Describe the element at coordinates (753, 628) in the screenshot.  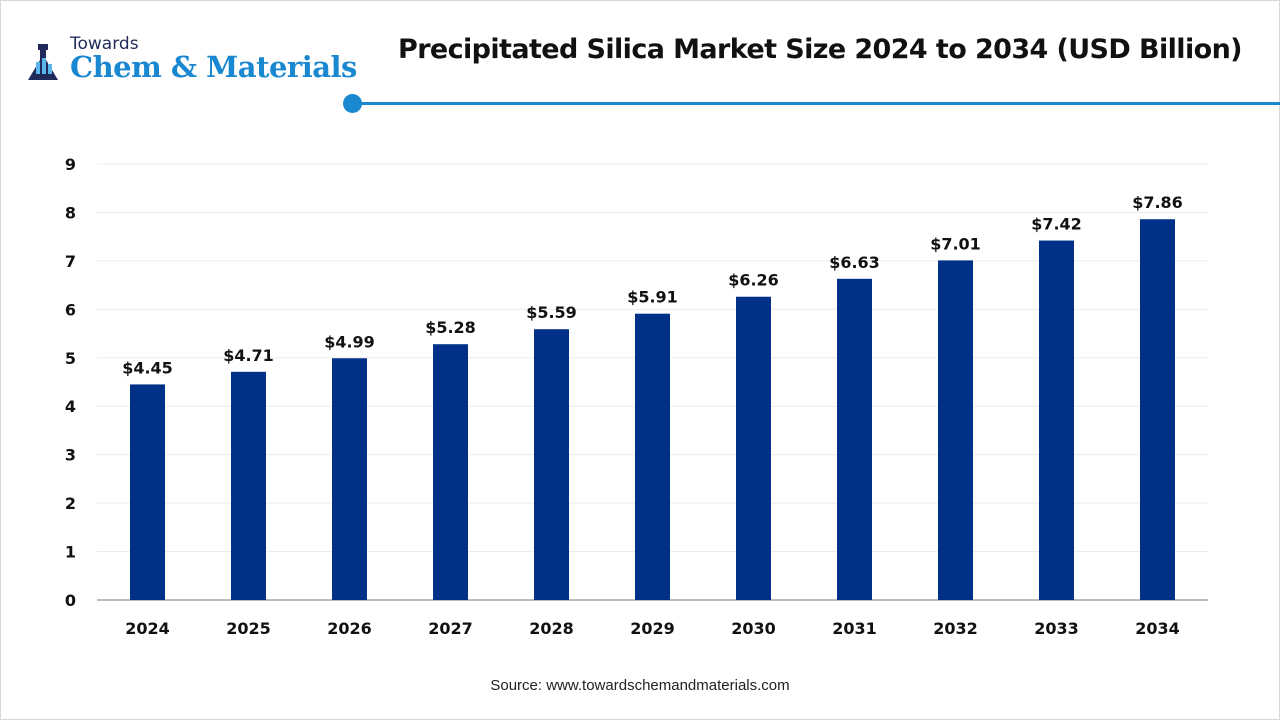
I see `x-tick-label: 2030` at that location.